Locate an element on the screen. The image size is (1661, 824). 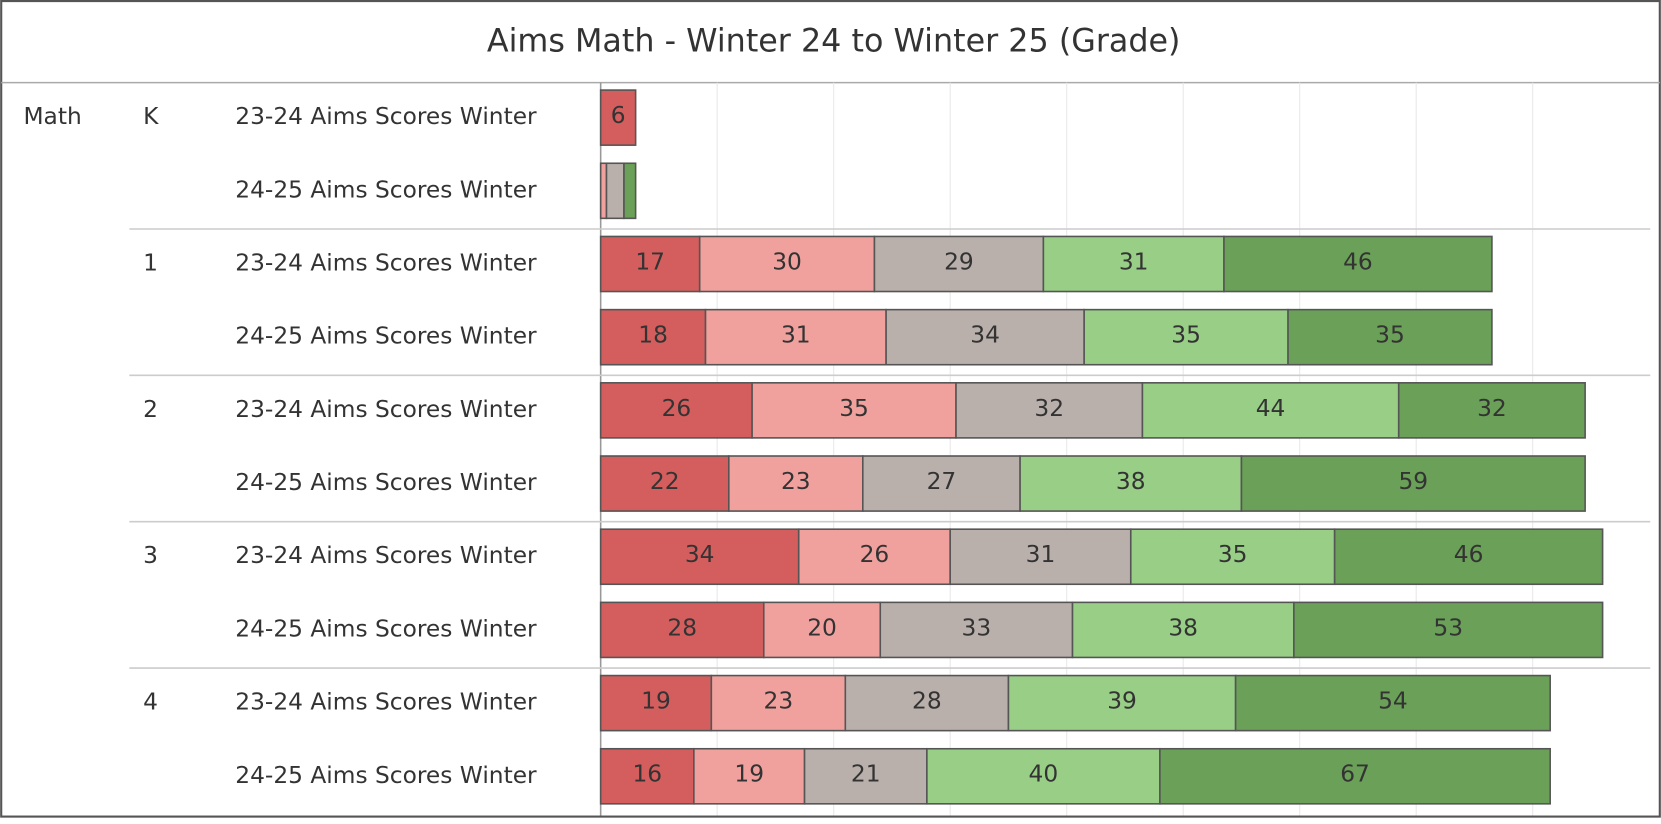
data-label: 54 is located at coordinates (1393, 701).